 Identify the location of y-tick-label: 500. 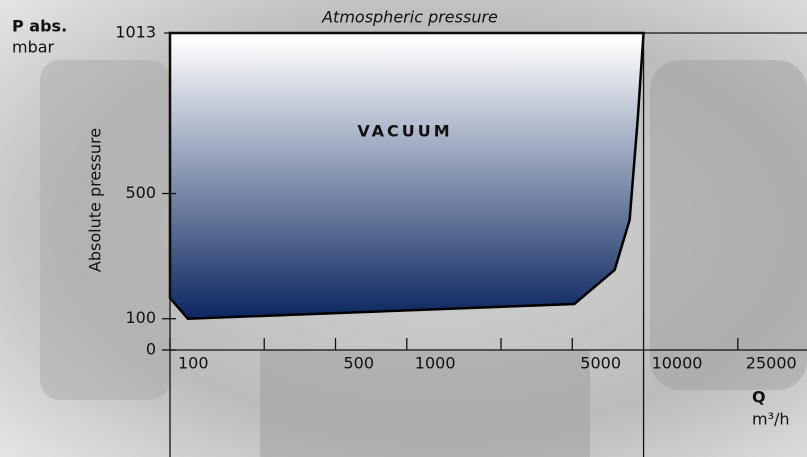
(140, 192).